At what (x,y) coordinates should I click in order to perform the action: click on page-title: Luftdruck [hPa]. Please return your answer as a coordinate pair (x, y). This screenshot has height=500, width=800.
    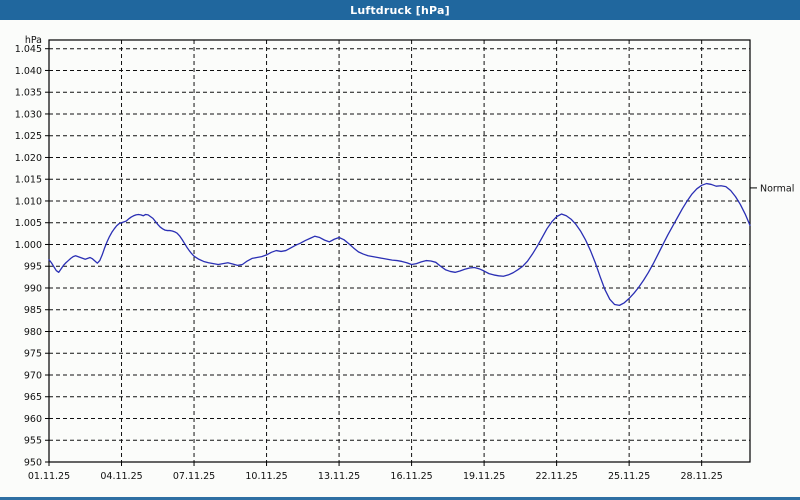
    Looking at the image, I should click on (400, 10).